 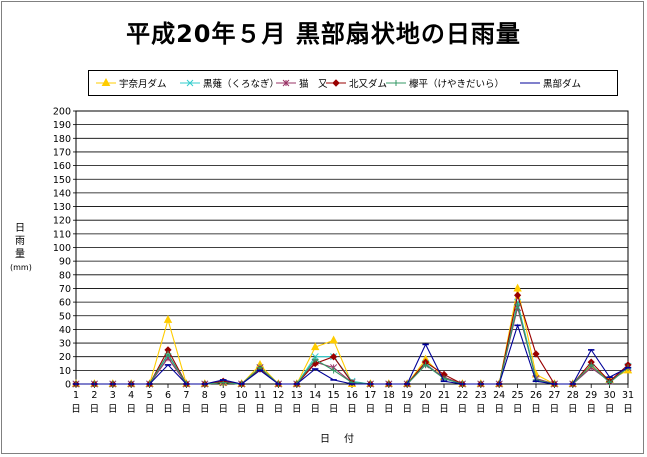 I want to click on x-tick-label: 4, so click(x=131, y=395).